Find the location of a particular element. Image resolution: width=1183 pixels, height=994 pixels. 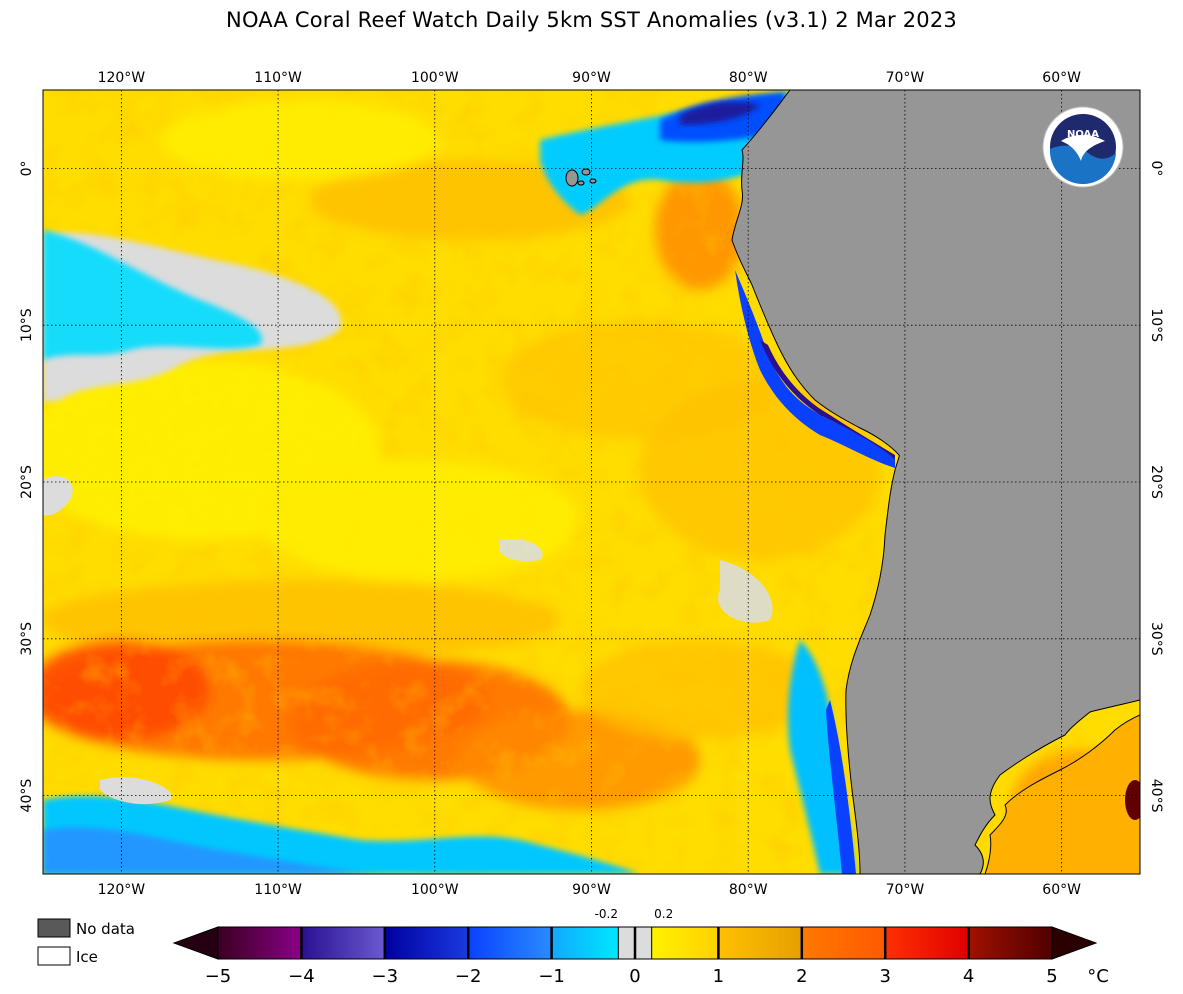

colorbar-tick-label: −5 is located at coordinates (218, 976).